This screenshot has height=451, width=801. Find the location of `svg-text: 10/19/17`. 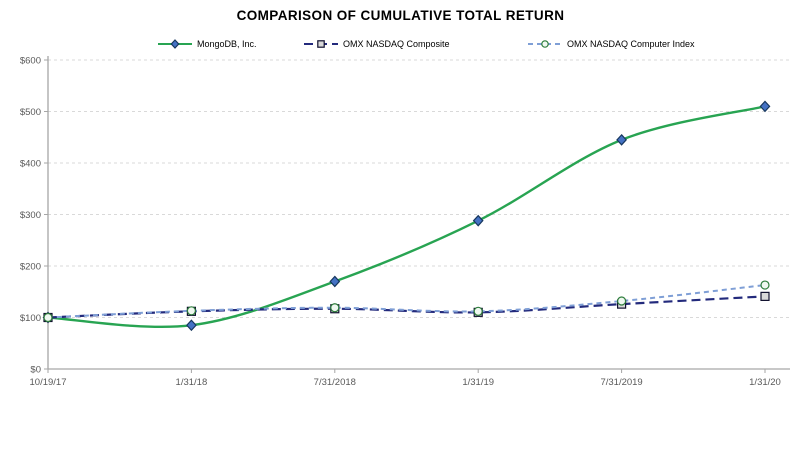

svg-text: 10/19/17 is located at coordinates (48, 382).